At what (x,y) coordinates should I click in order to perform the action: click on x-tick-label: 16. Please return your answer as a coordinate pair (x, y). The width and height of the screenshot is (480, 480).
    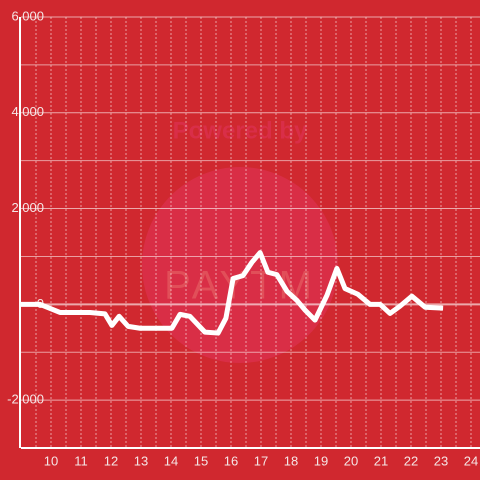
    Looking at the image, I should click on (231, 460).